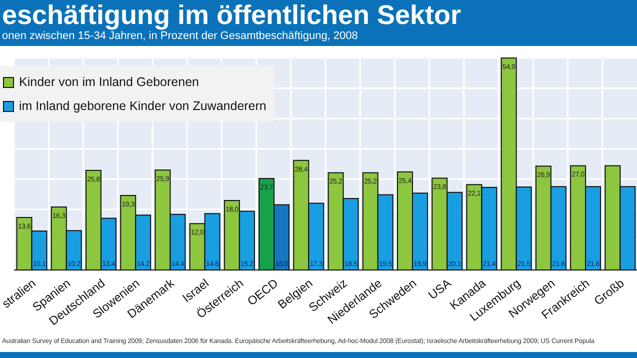 The width and height of the screenshot is (637, 358). I want to click on legend-label: im Inland geborene Kinder von Zuwanderern, so click(142, 106).